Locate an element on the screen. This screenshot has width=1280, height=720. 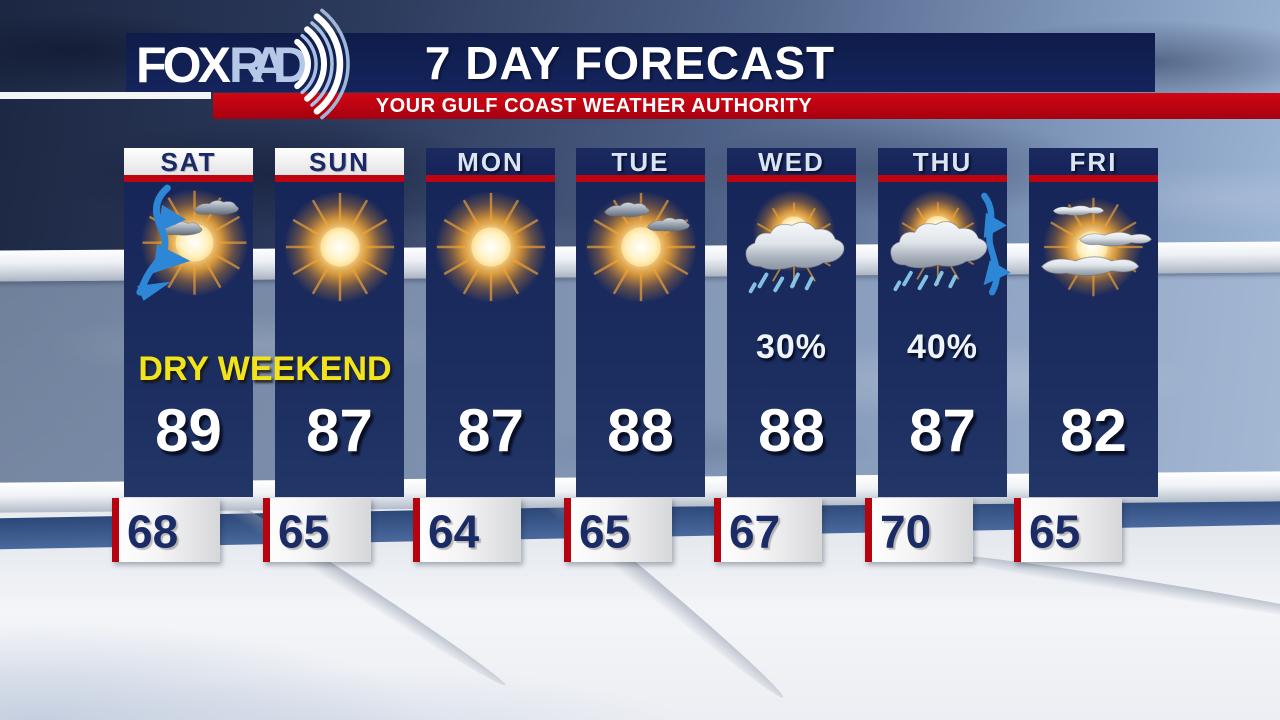
rain-chance: 30% is located at coordinates (791, 347).